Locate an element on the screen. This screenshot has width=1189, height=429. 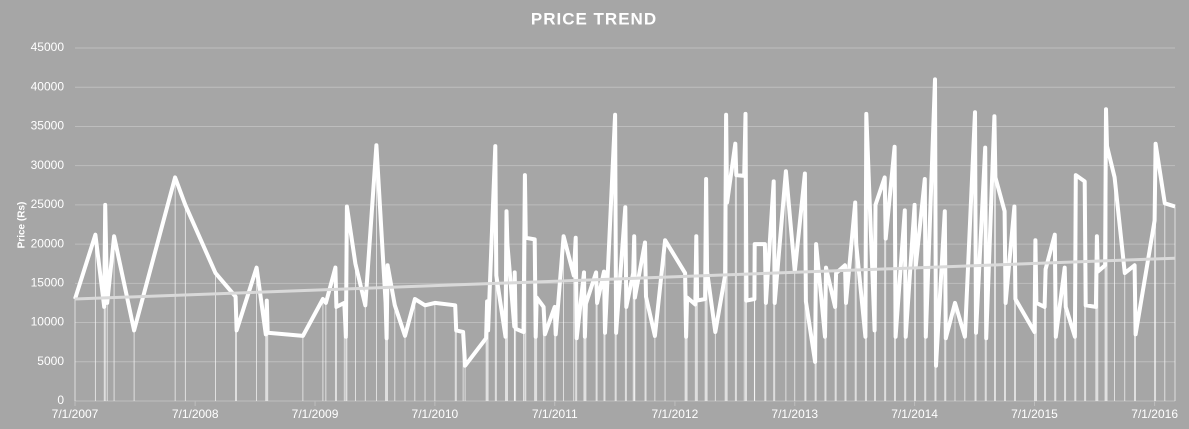
trend-line is located at coordinates (625, 278).